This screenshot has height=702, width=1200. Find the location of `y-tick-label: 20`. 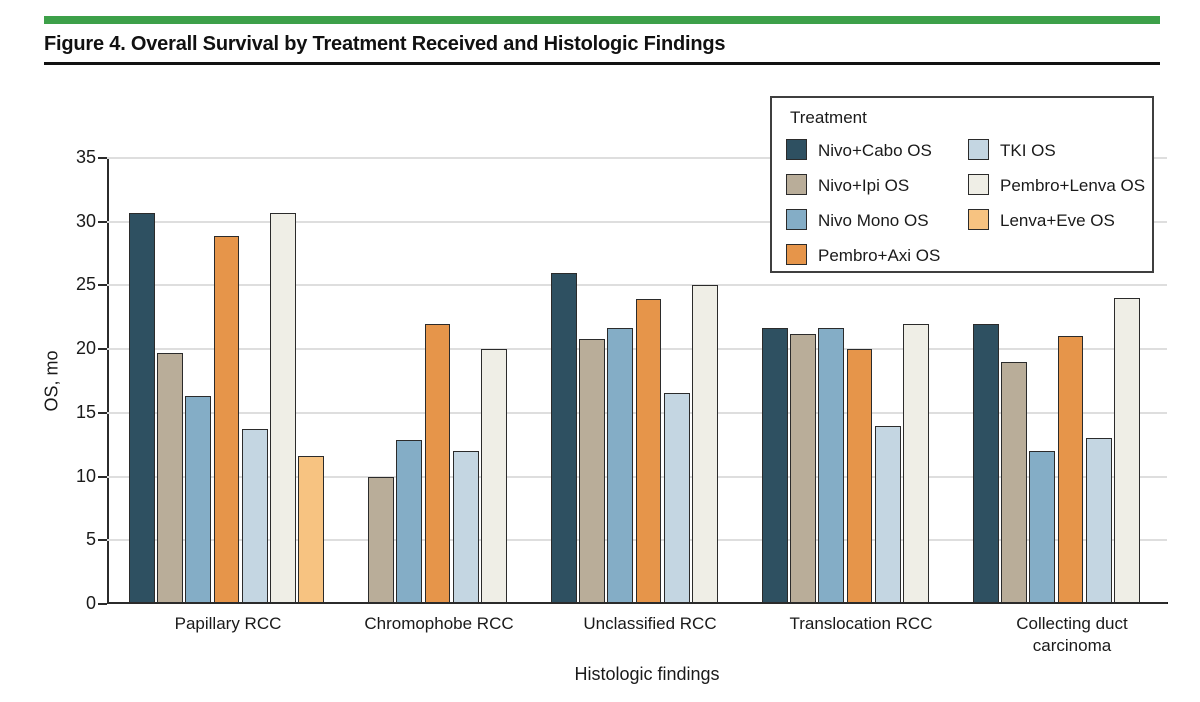

y-tick-label: 20 is located at coordinates (85, 348).